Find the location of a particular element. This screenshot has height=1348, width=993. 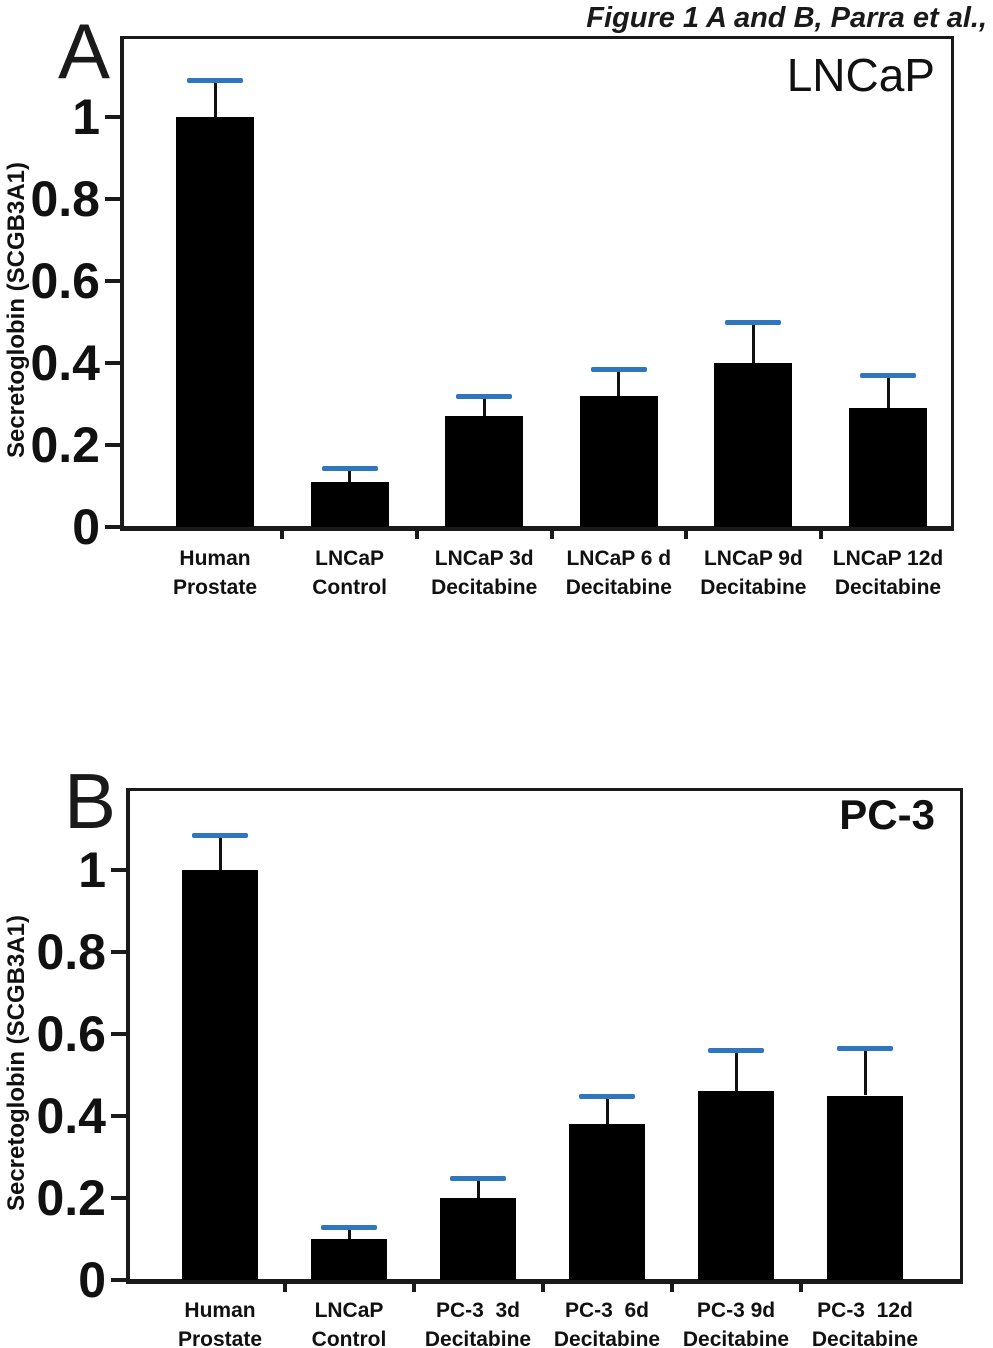

x-category-label: PC-3 9d Decitabine is located at coordinates (736, 1322).